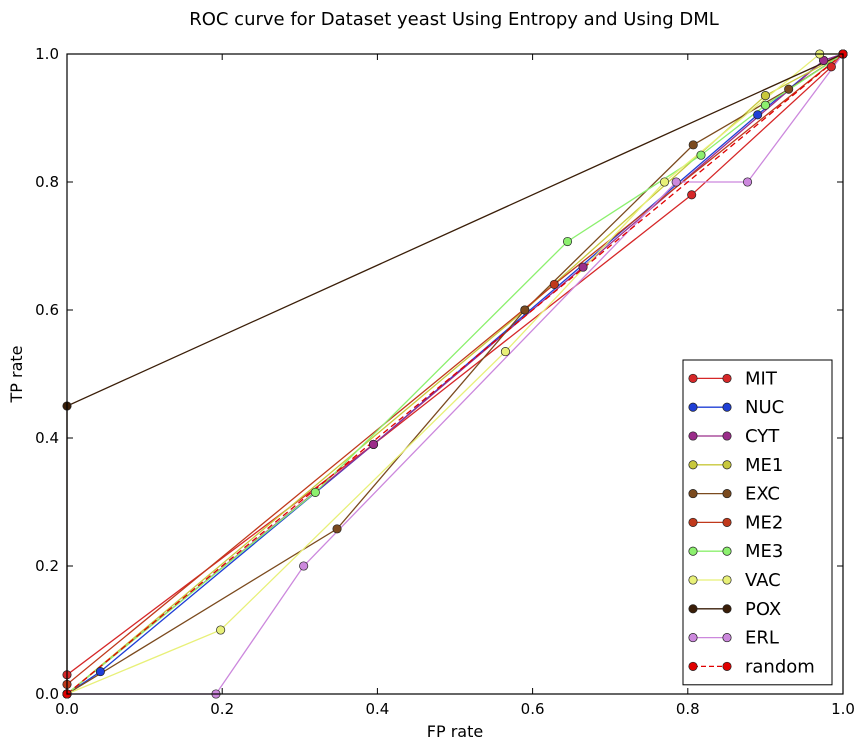 The image size is (865, 752). I want to click on y-tick-label: 0.0, so click(47, 694).